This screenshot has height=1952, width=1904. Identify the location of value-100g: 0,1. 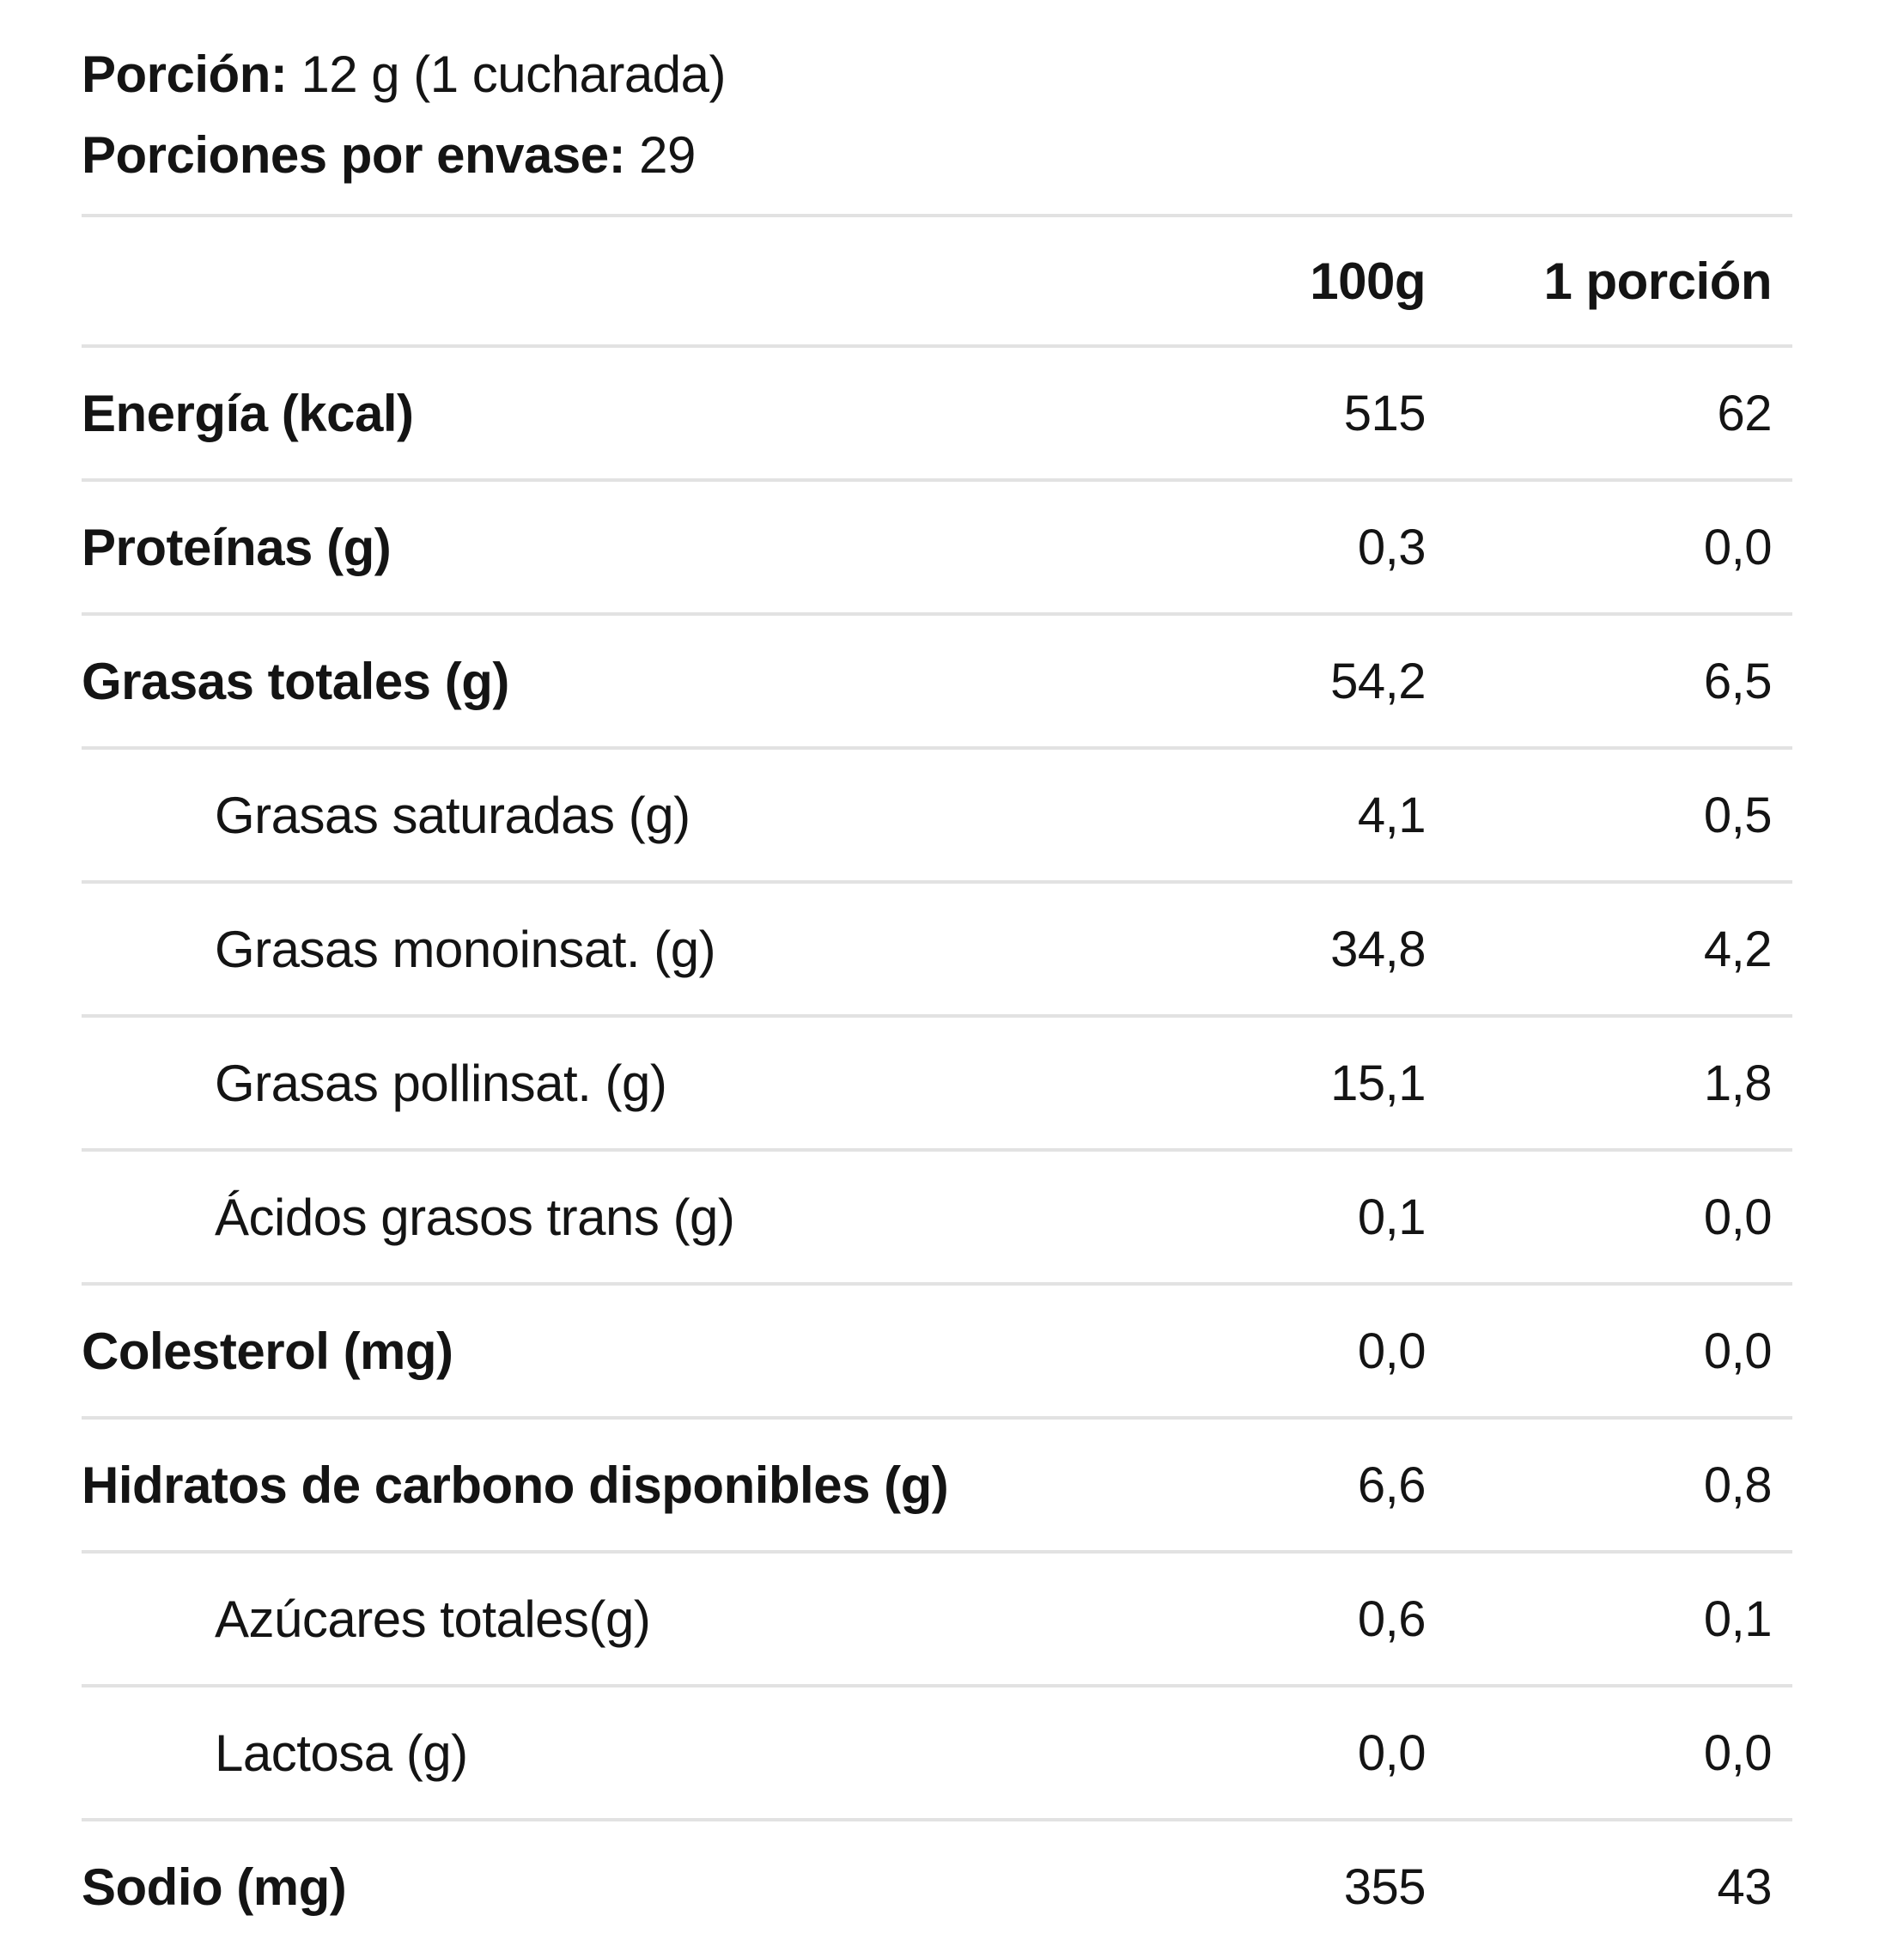
(1392, 1217).